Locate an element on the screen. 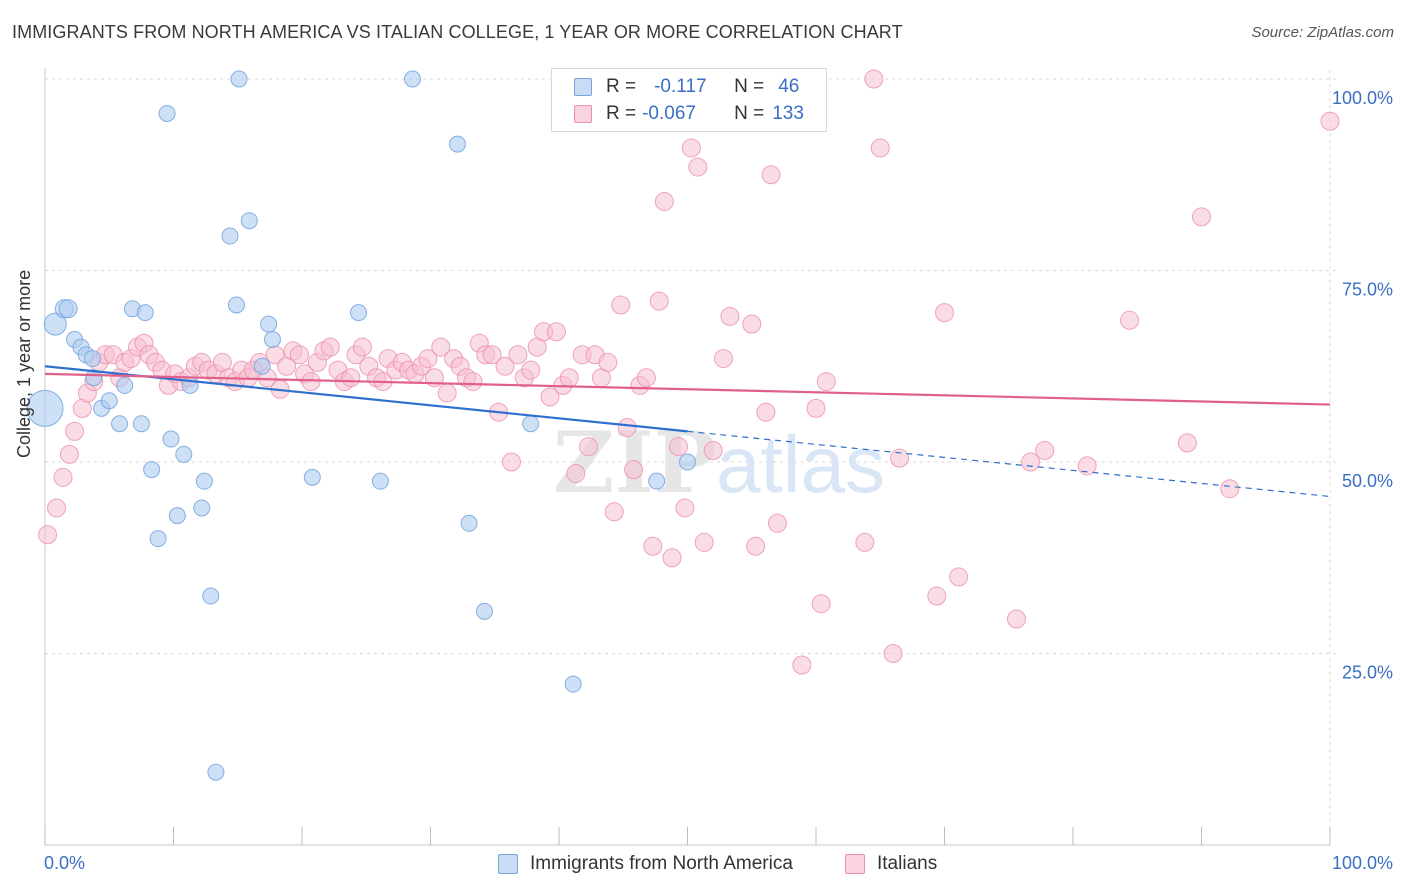 This screenshot has height=892, width=1406. legend-n-value: 133 is located at coordinates (788, 113).